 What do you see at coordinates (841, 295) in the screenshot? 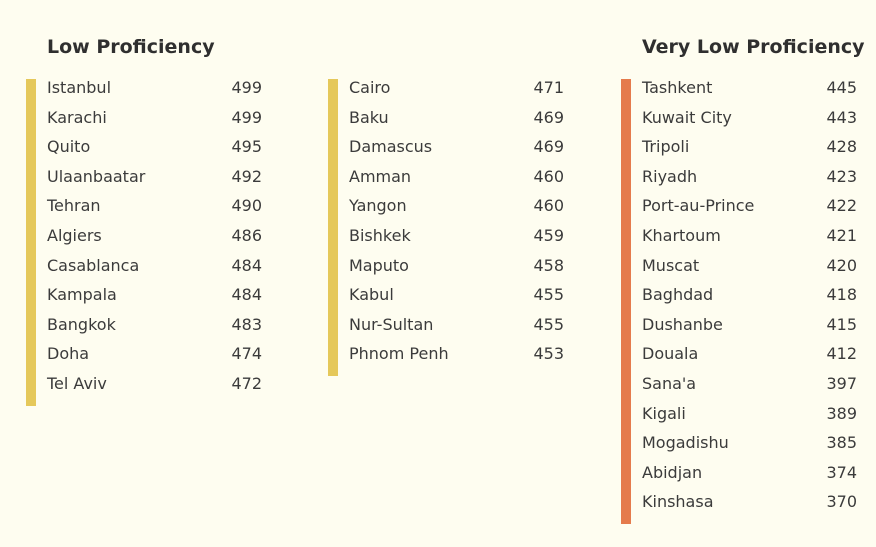
I see `city-score: 418` at bounding box center [841, 295].